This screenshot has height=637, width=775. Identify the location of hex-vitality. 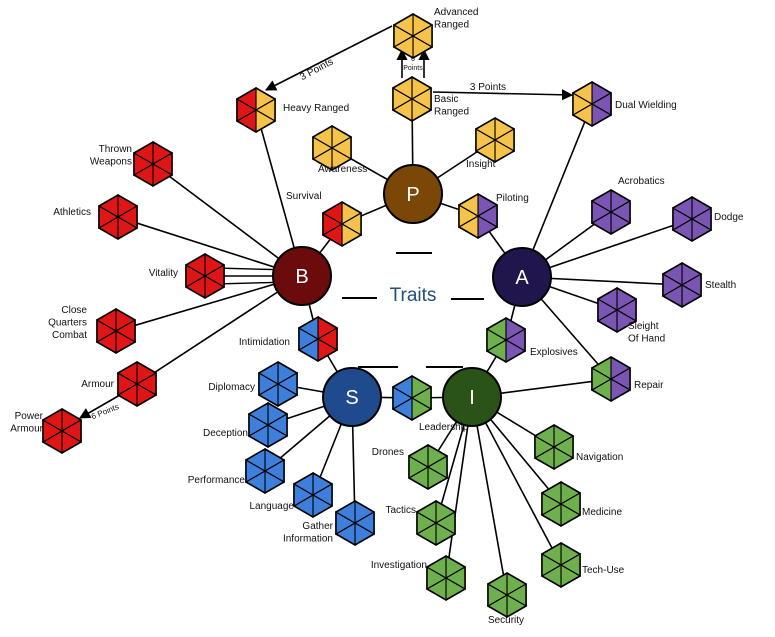
(205, 276).